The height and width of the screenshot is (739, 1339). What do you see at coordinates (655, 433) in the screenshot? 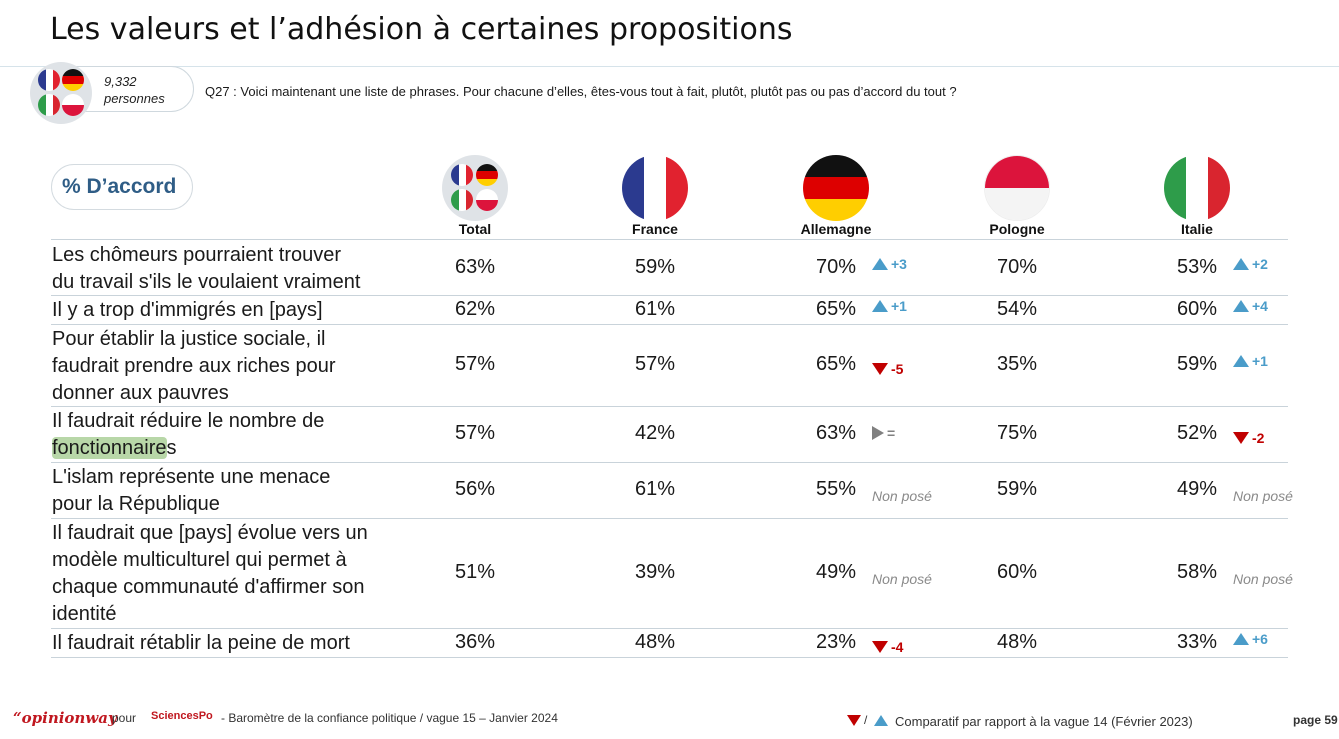
I see `value-france: 42%` at bounding box center [655, 433].